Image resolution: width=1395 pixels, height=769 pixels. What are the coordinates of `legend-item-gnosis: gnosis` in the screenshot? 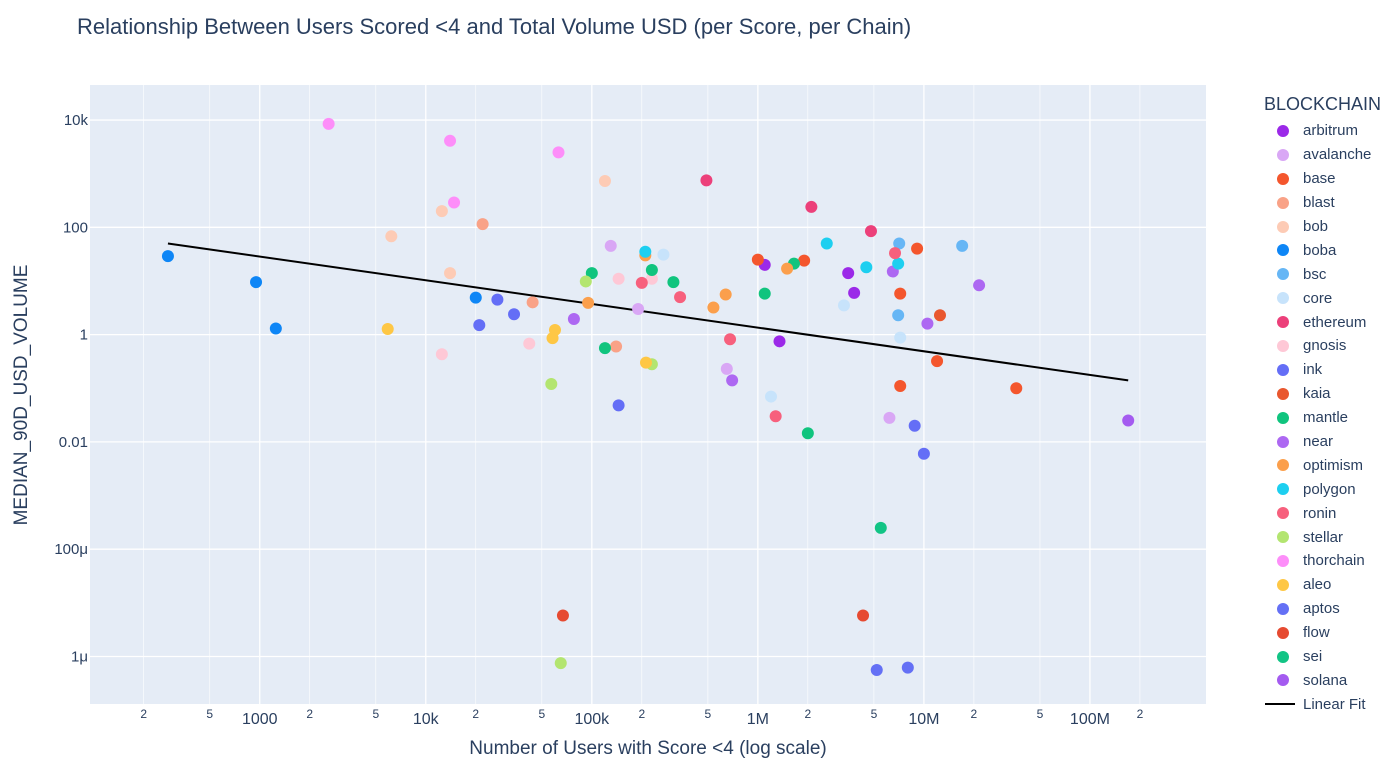 It's located at (1329, 346).